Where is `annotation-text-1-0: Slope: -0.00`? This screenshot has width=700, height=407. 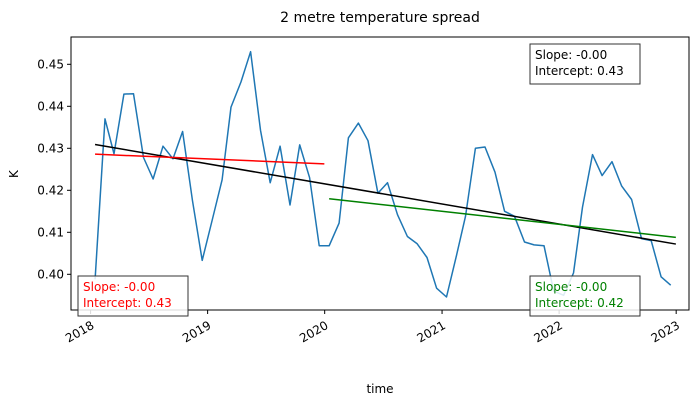
annotation-text-1-0: Slope: -0.00 is located at coordinates (119, 287).